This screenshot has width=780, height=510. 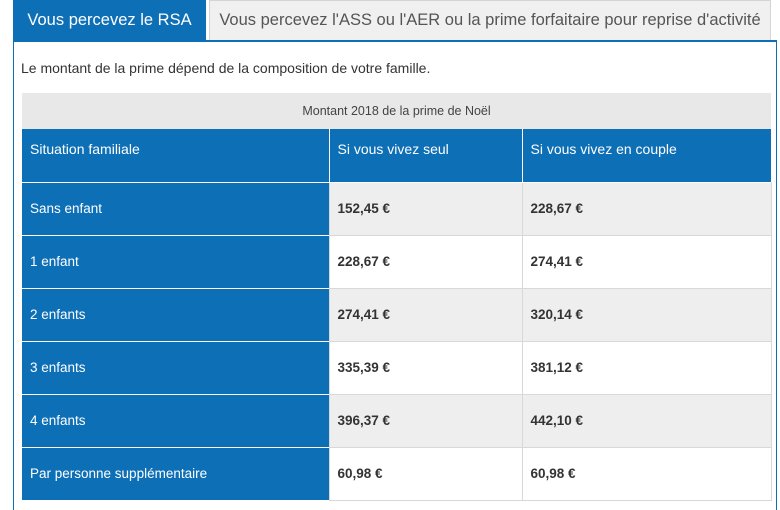 I want to click on row-value-seul: 396,37 €, so click(x=425, y=420).